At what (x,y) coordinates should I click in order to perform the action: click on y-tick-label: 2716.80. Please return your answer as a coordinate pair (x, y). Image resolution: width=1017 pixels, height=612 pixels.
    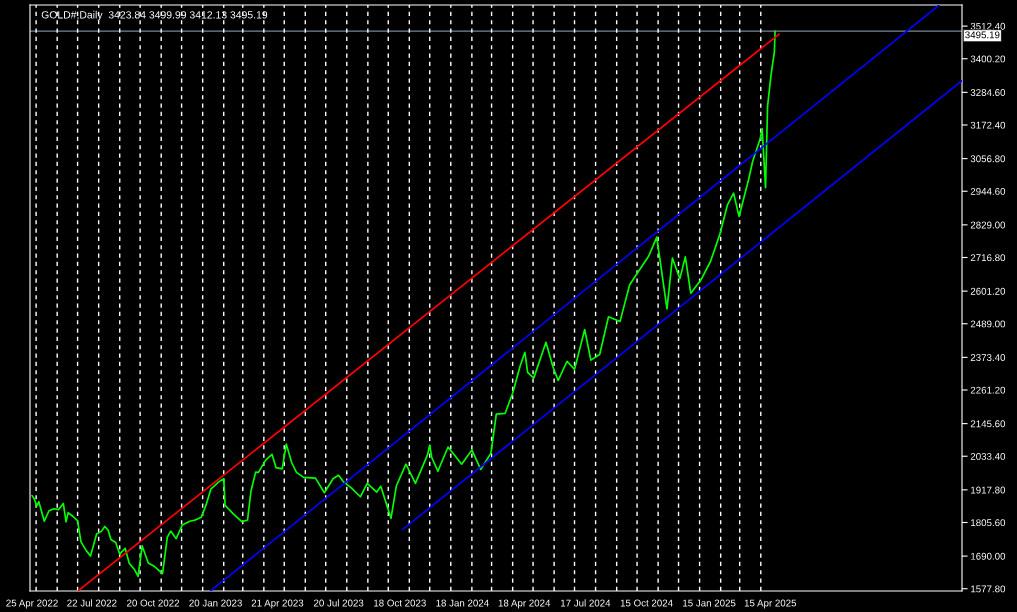
    Looking at the image, I should click on (988, 258).